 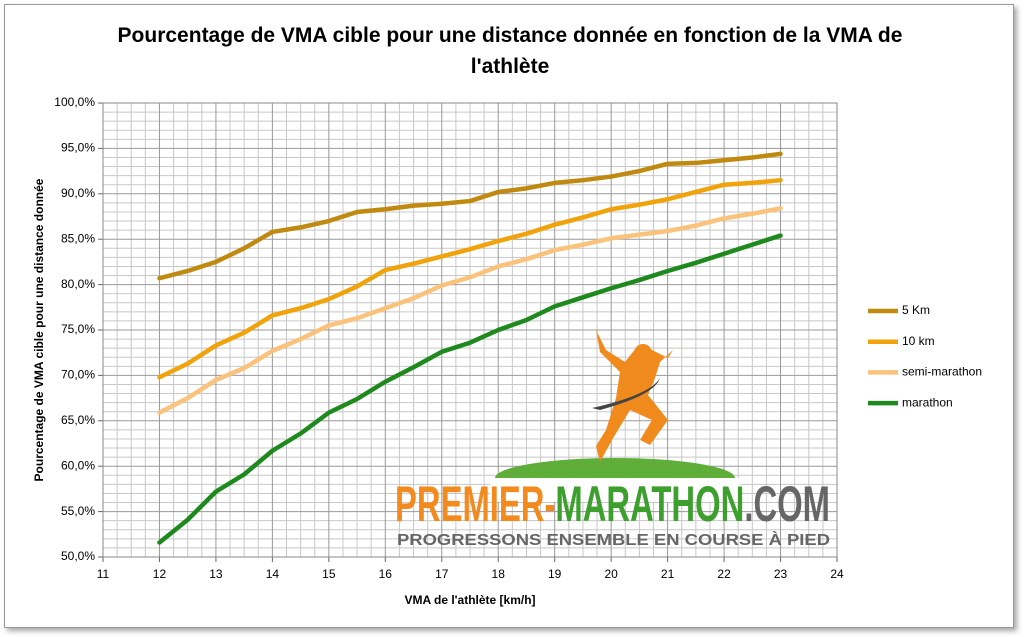 What do you see at coordinates (927, 402) in the screenshot?
I see `legend-label: marathon` at bounding box center [927, 402].